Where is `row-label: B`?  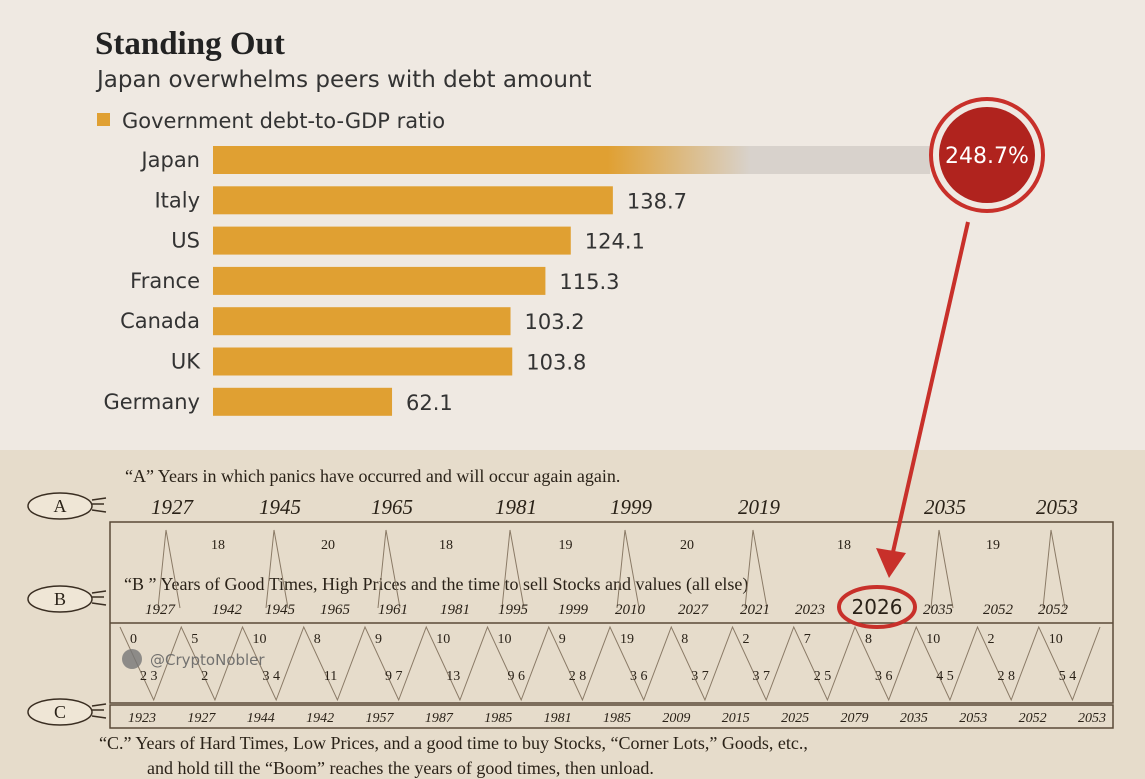 row-label: B is located at coordinates (60, 599).